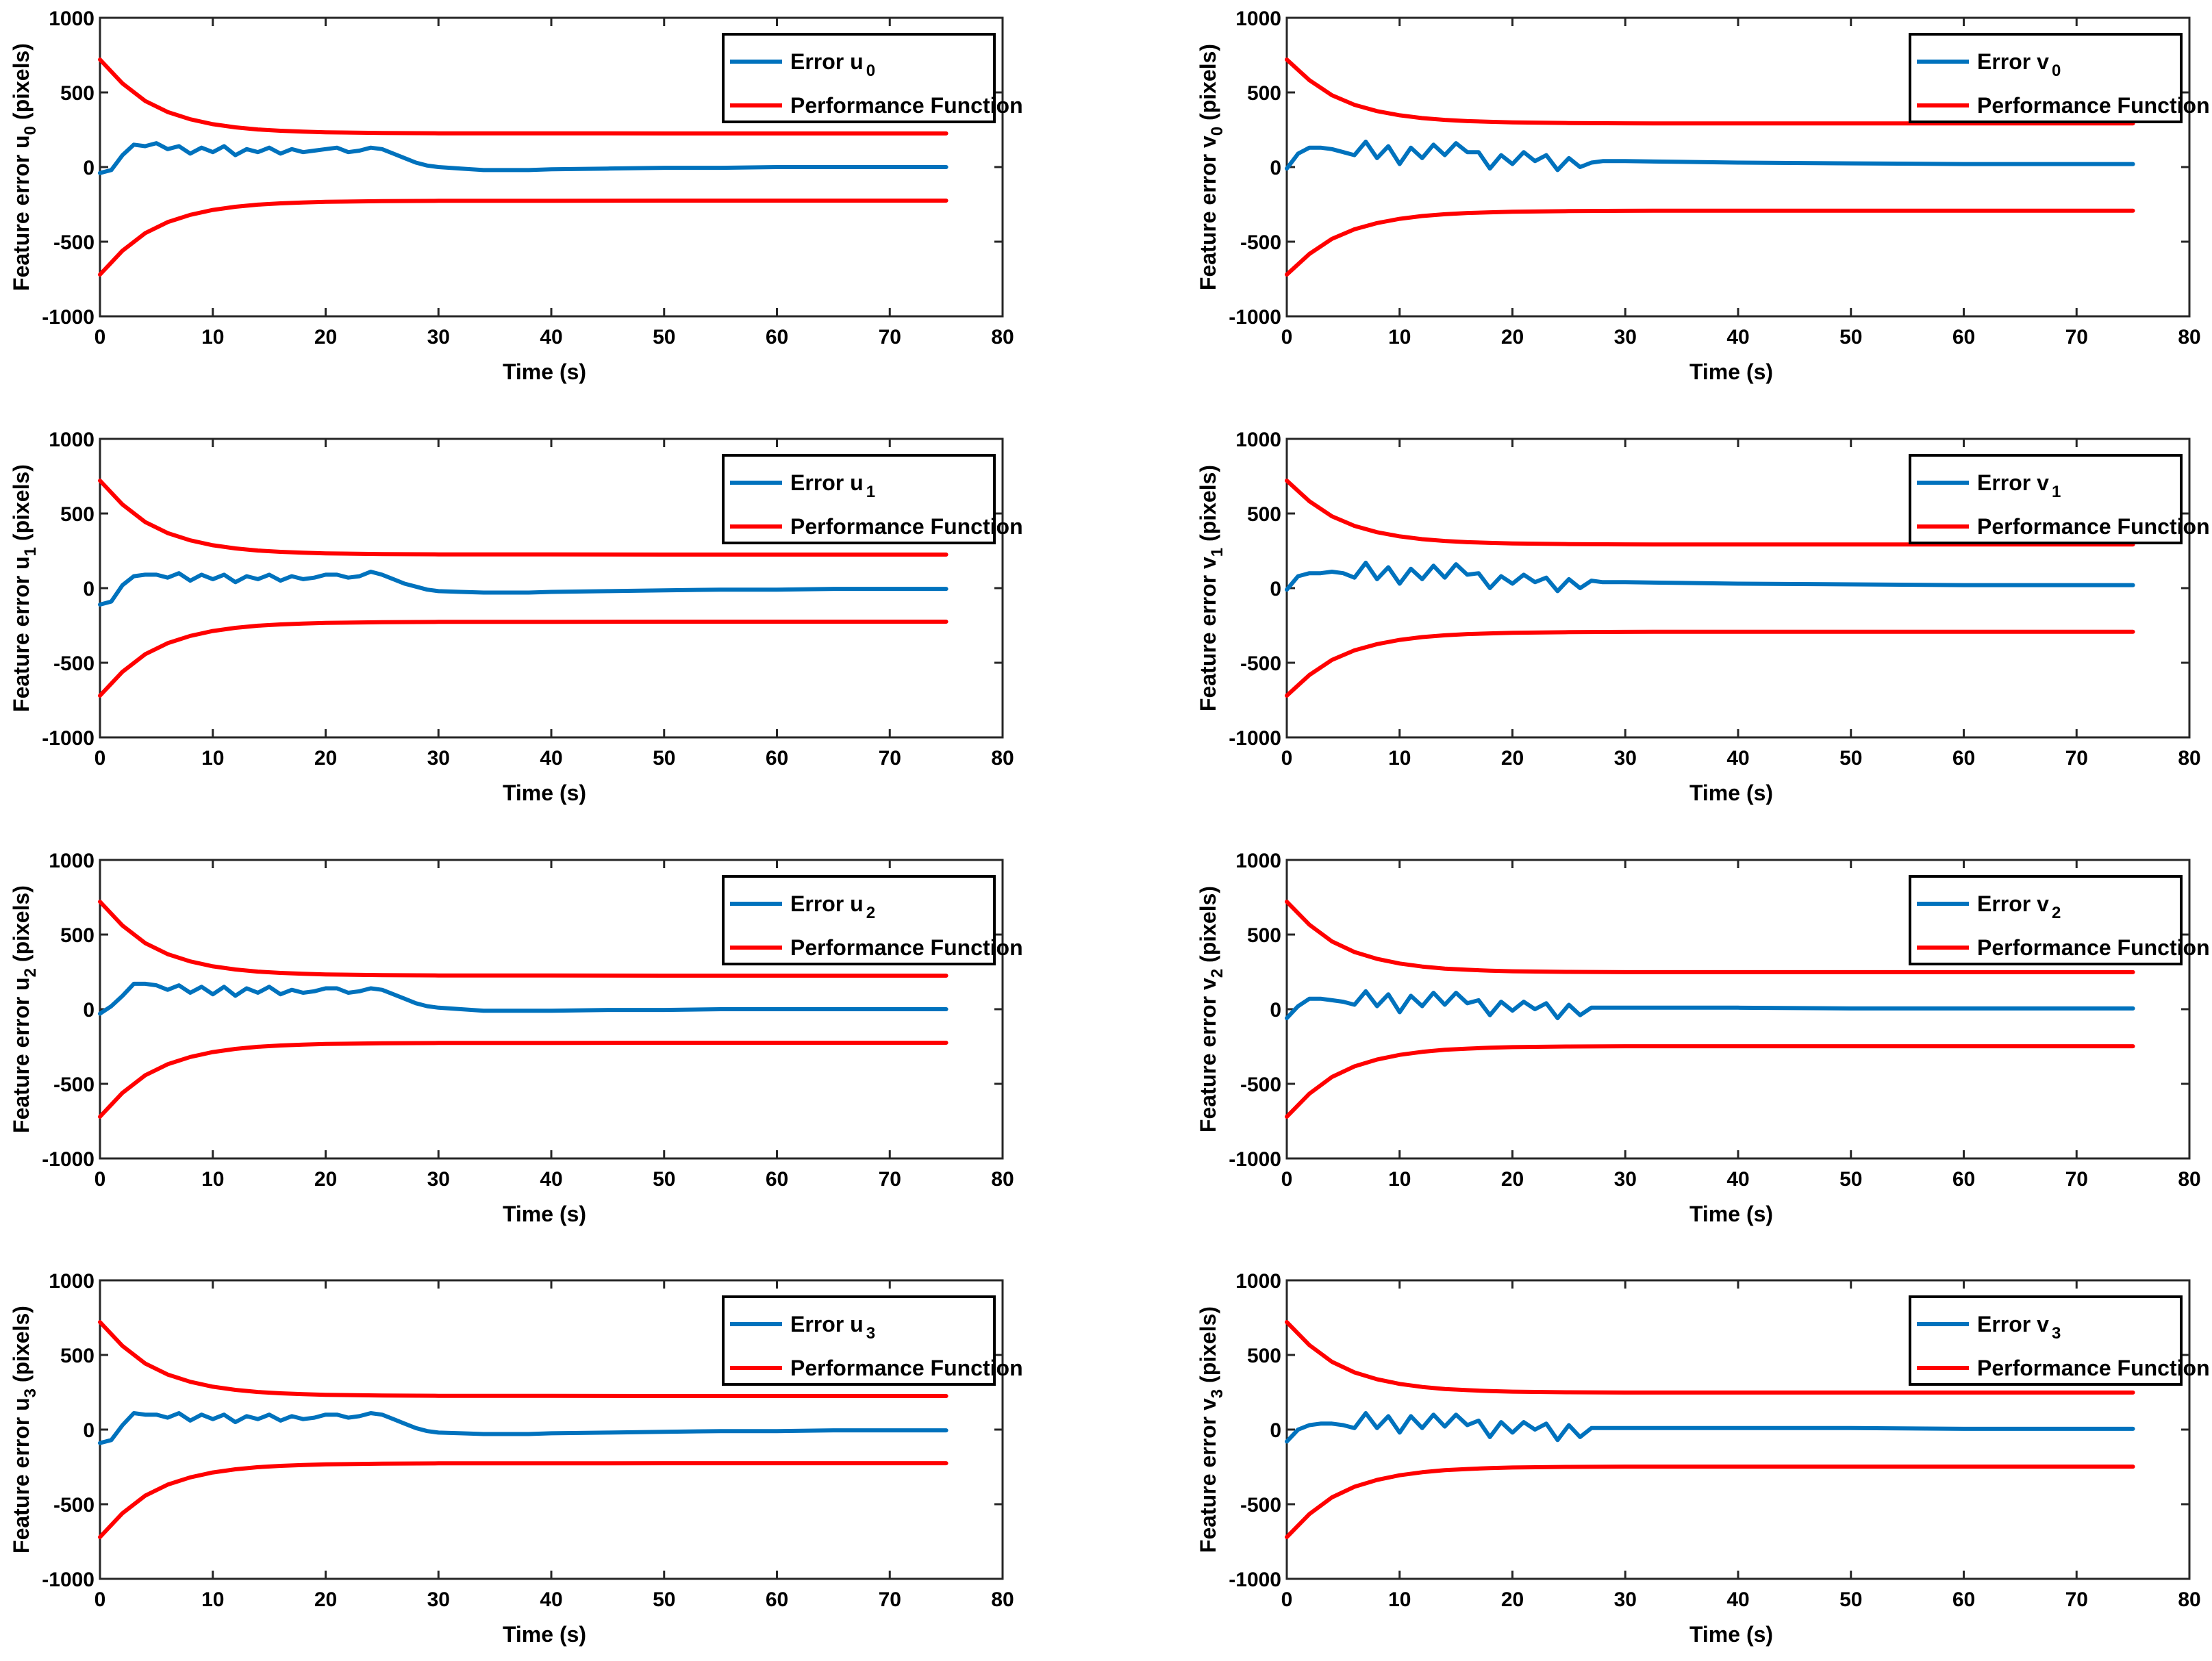  I want to click on y-axis-label: Feature error v1 (pixels), so click(1211, 588).